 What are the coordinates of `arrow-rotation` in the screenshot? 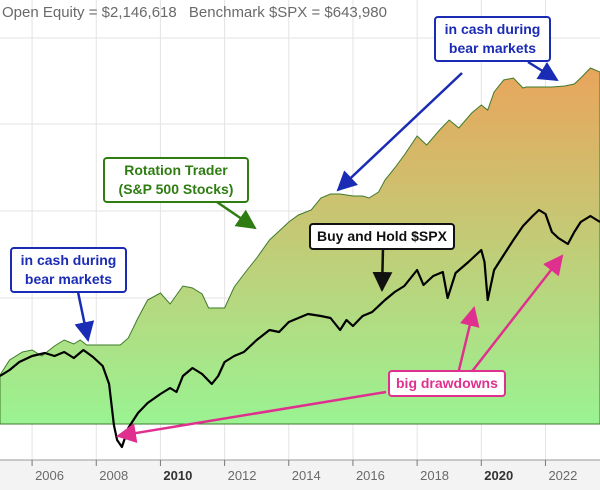 It's located at (235, 214).